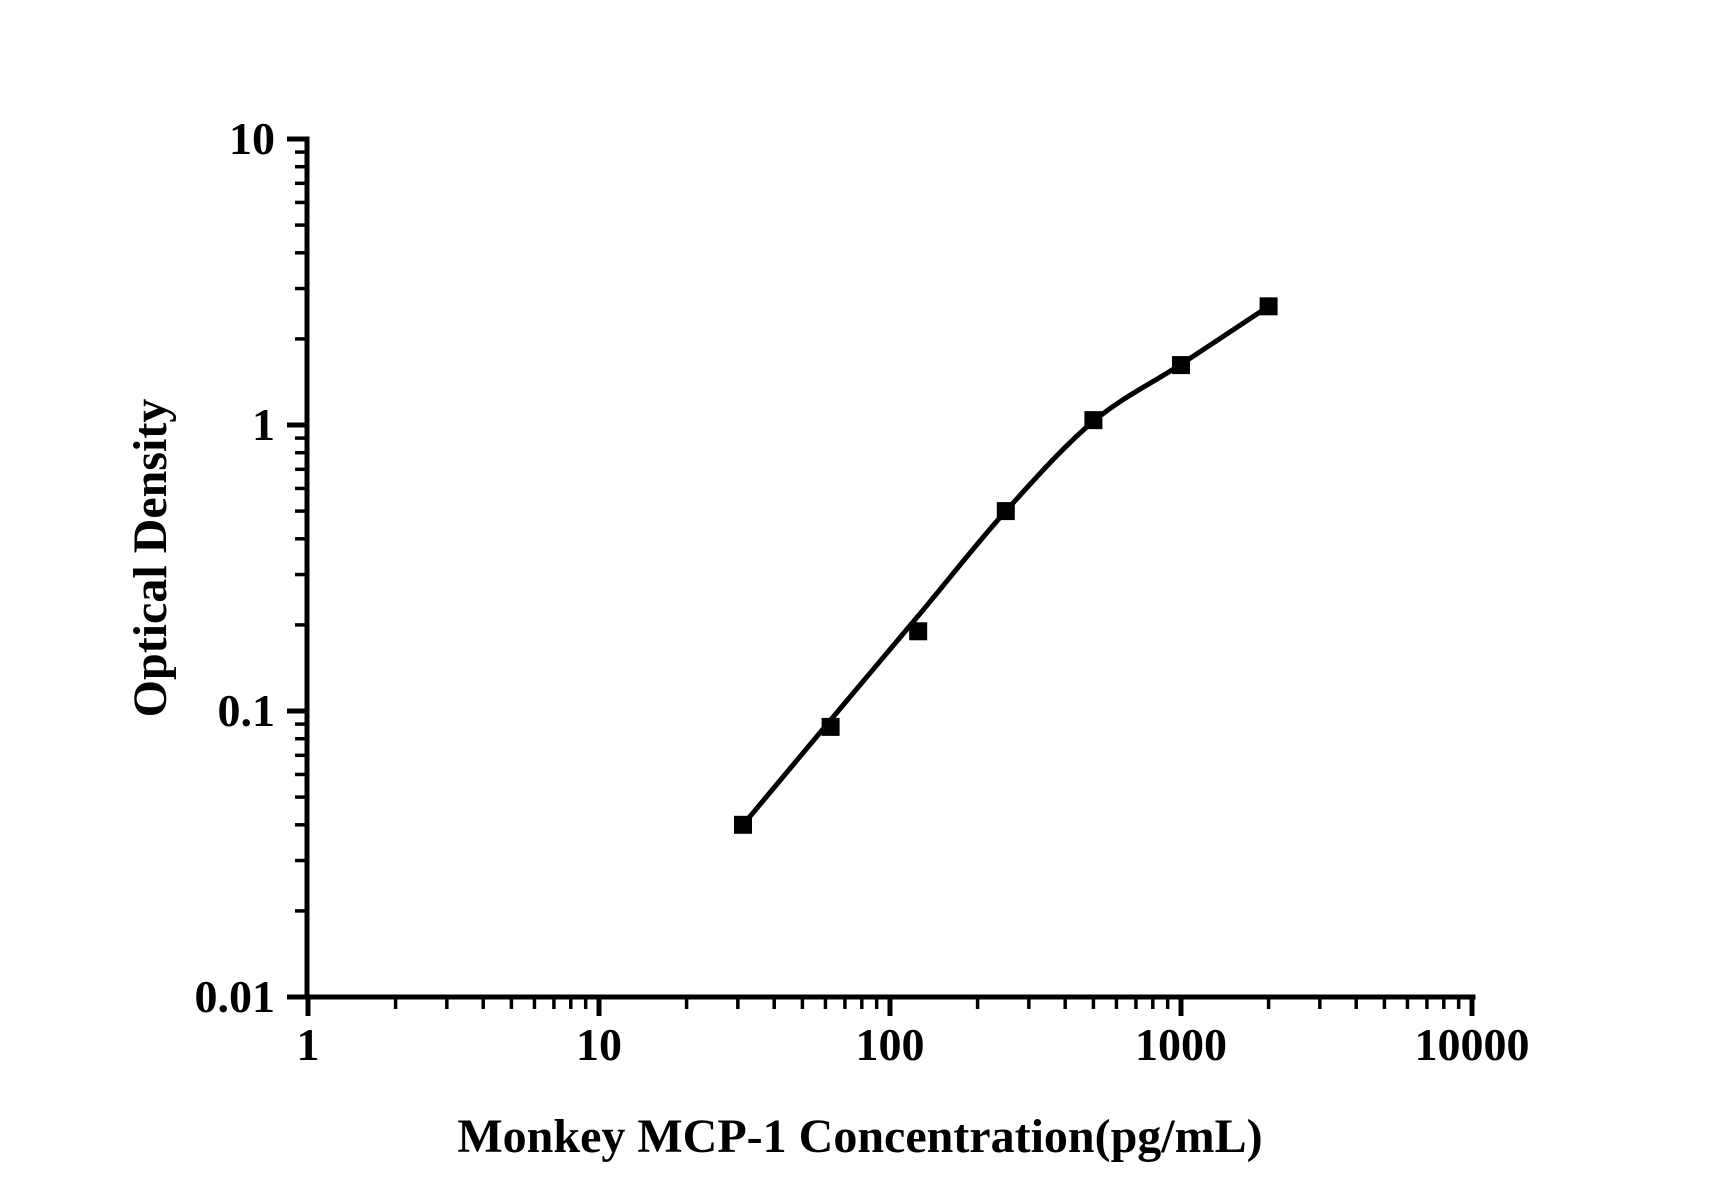  What do you see at coordinates (1472, 1044) in the screenshot?
I see `x-tick-label: 10000` at bounding box center [1472, 1044].